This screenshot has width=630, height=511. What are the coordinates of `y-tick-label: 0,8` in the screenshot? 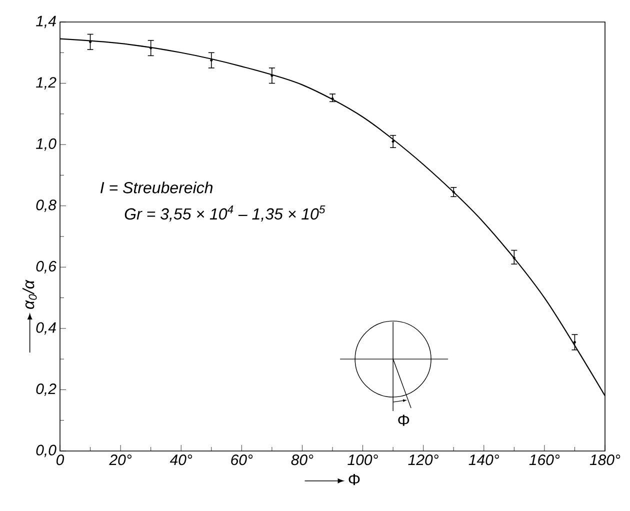 It's located at (46, 206).